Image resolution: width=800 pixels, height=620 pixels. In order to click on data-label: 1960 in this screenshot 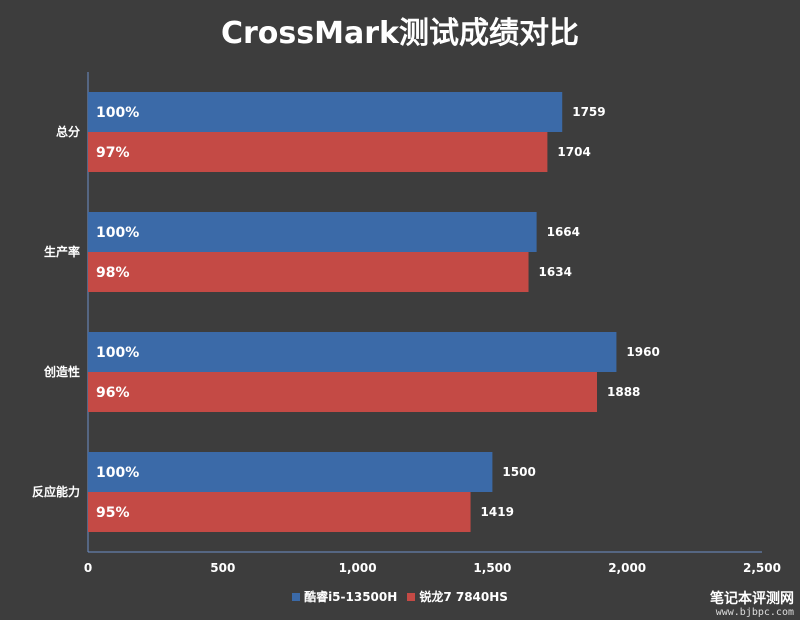, I will do `click(642, 352)`.